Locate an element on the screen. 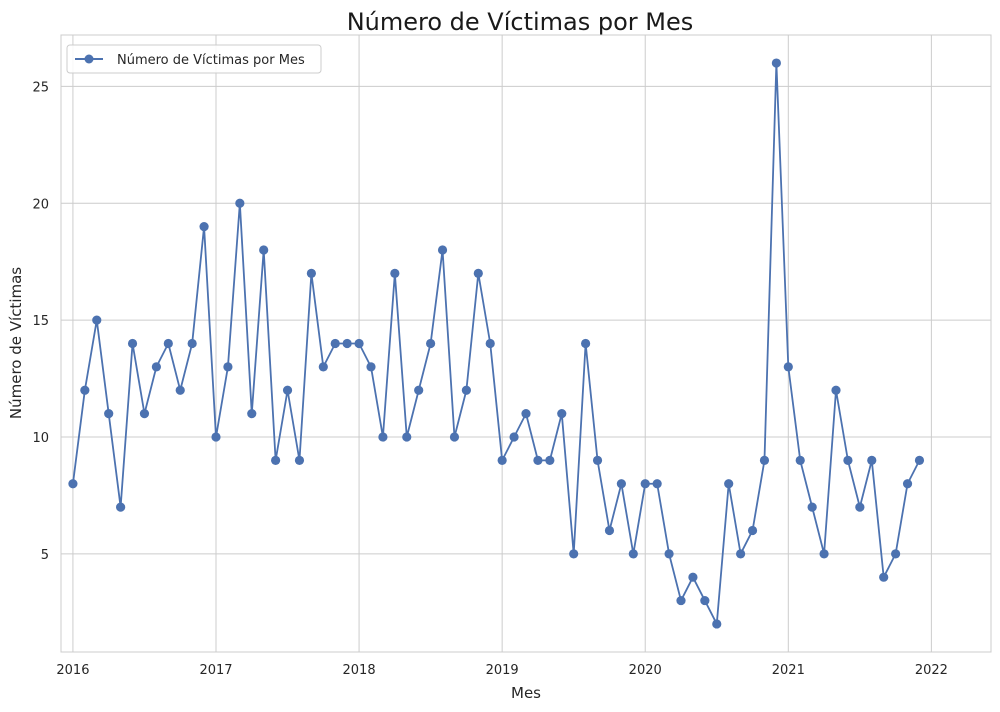 This screenshot has height=712, width=1000. y-tick-label: 5 is located at coordinates (45, 555).